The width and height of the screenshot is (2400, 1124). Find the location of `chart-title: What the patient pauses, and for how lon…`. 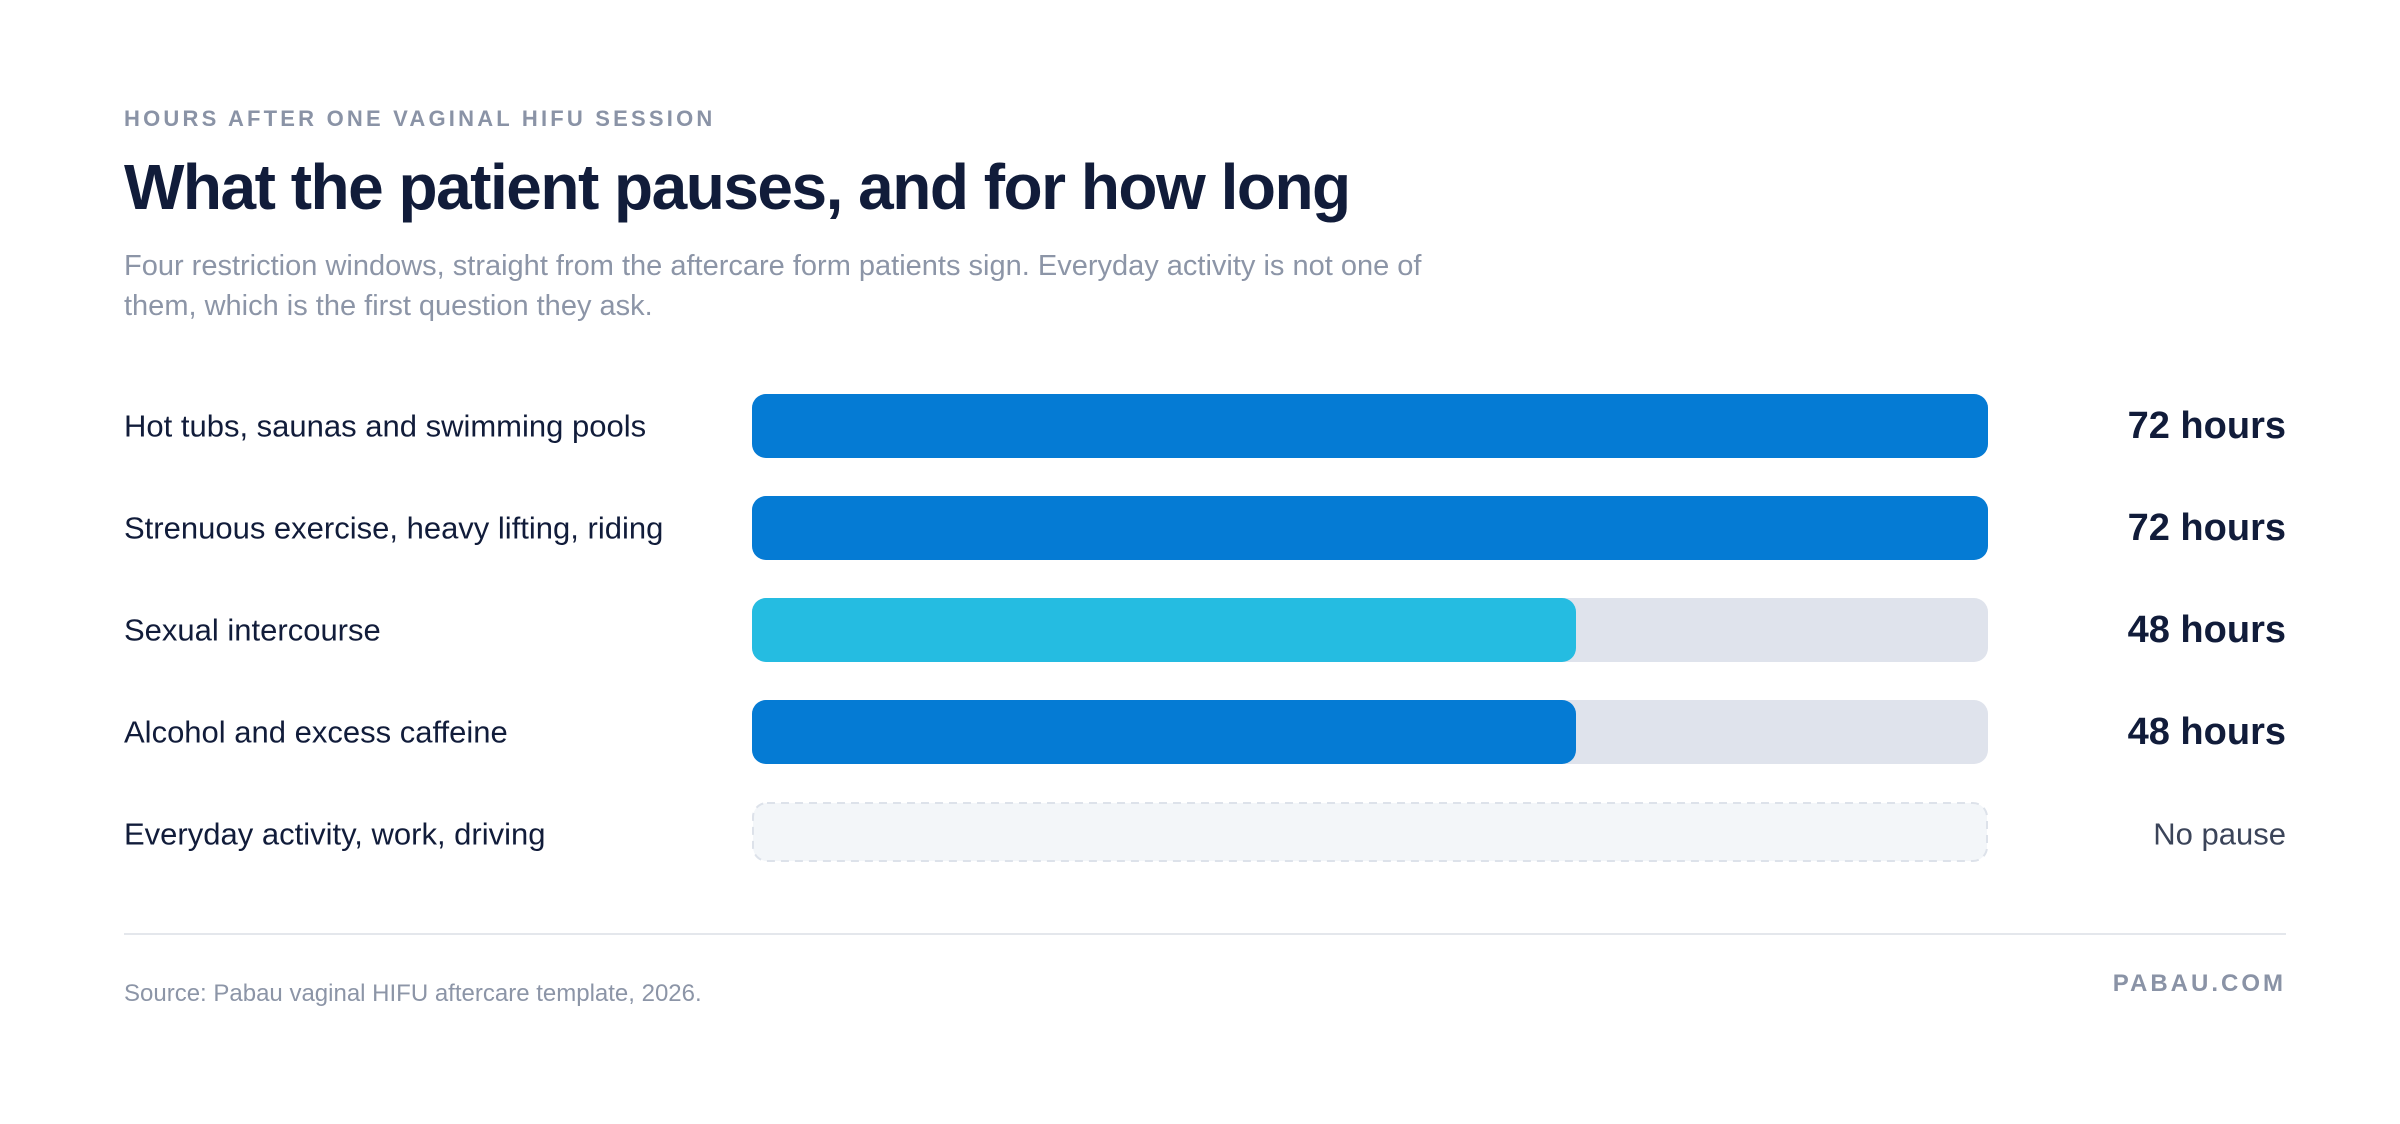

chart-title: What the patient pauses, and for how lon… is located at coordinates (737, 187).